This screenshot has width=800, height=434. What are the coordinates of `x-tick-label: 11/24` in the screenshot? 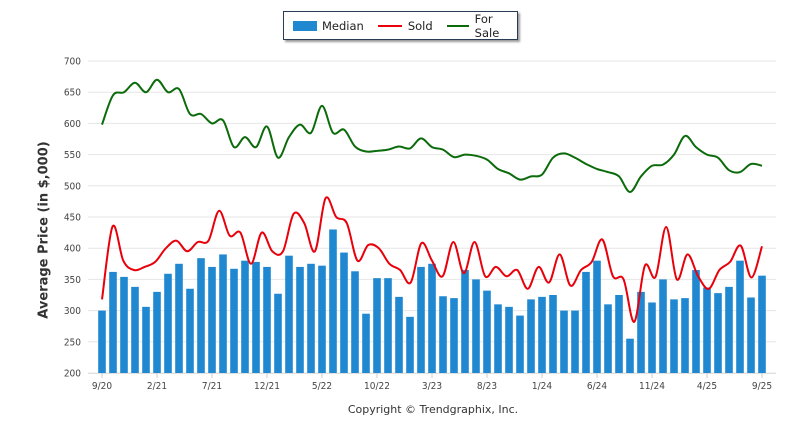 It's located at (652, 386).